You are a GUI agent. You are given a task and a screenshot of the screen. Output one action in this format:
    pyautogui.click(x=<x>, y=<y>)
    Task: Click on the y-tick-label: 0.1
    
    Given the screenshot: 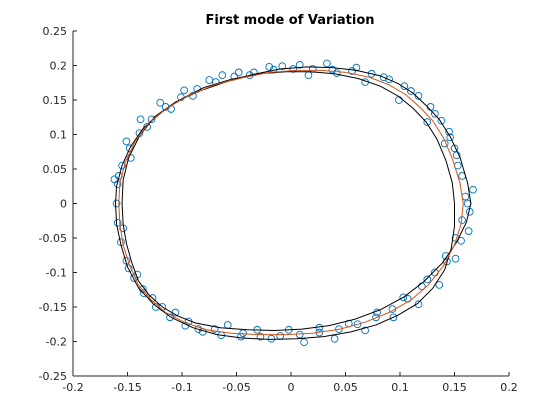 What is the action you would take?
    pyautogui.click(x=59, y=135)
    